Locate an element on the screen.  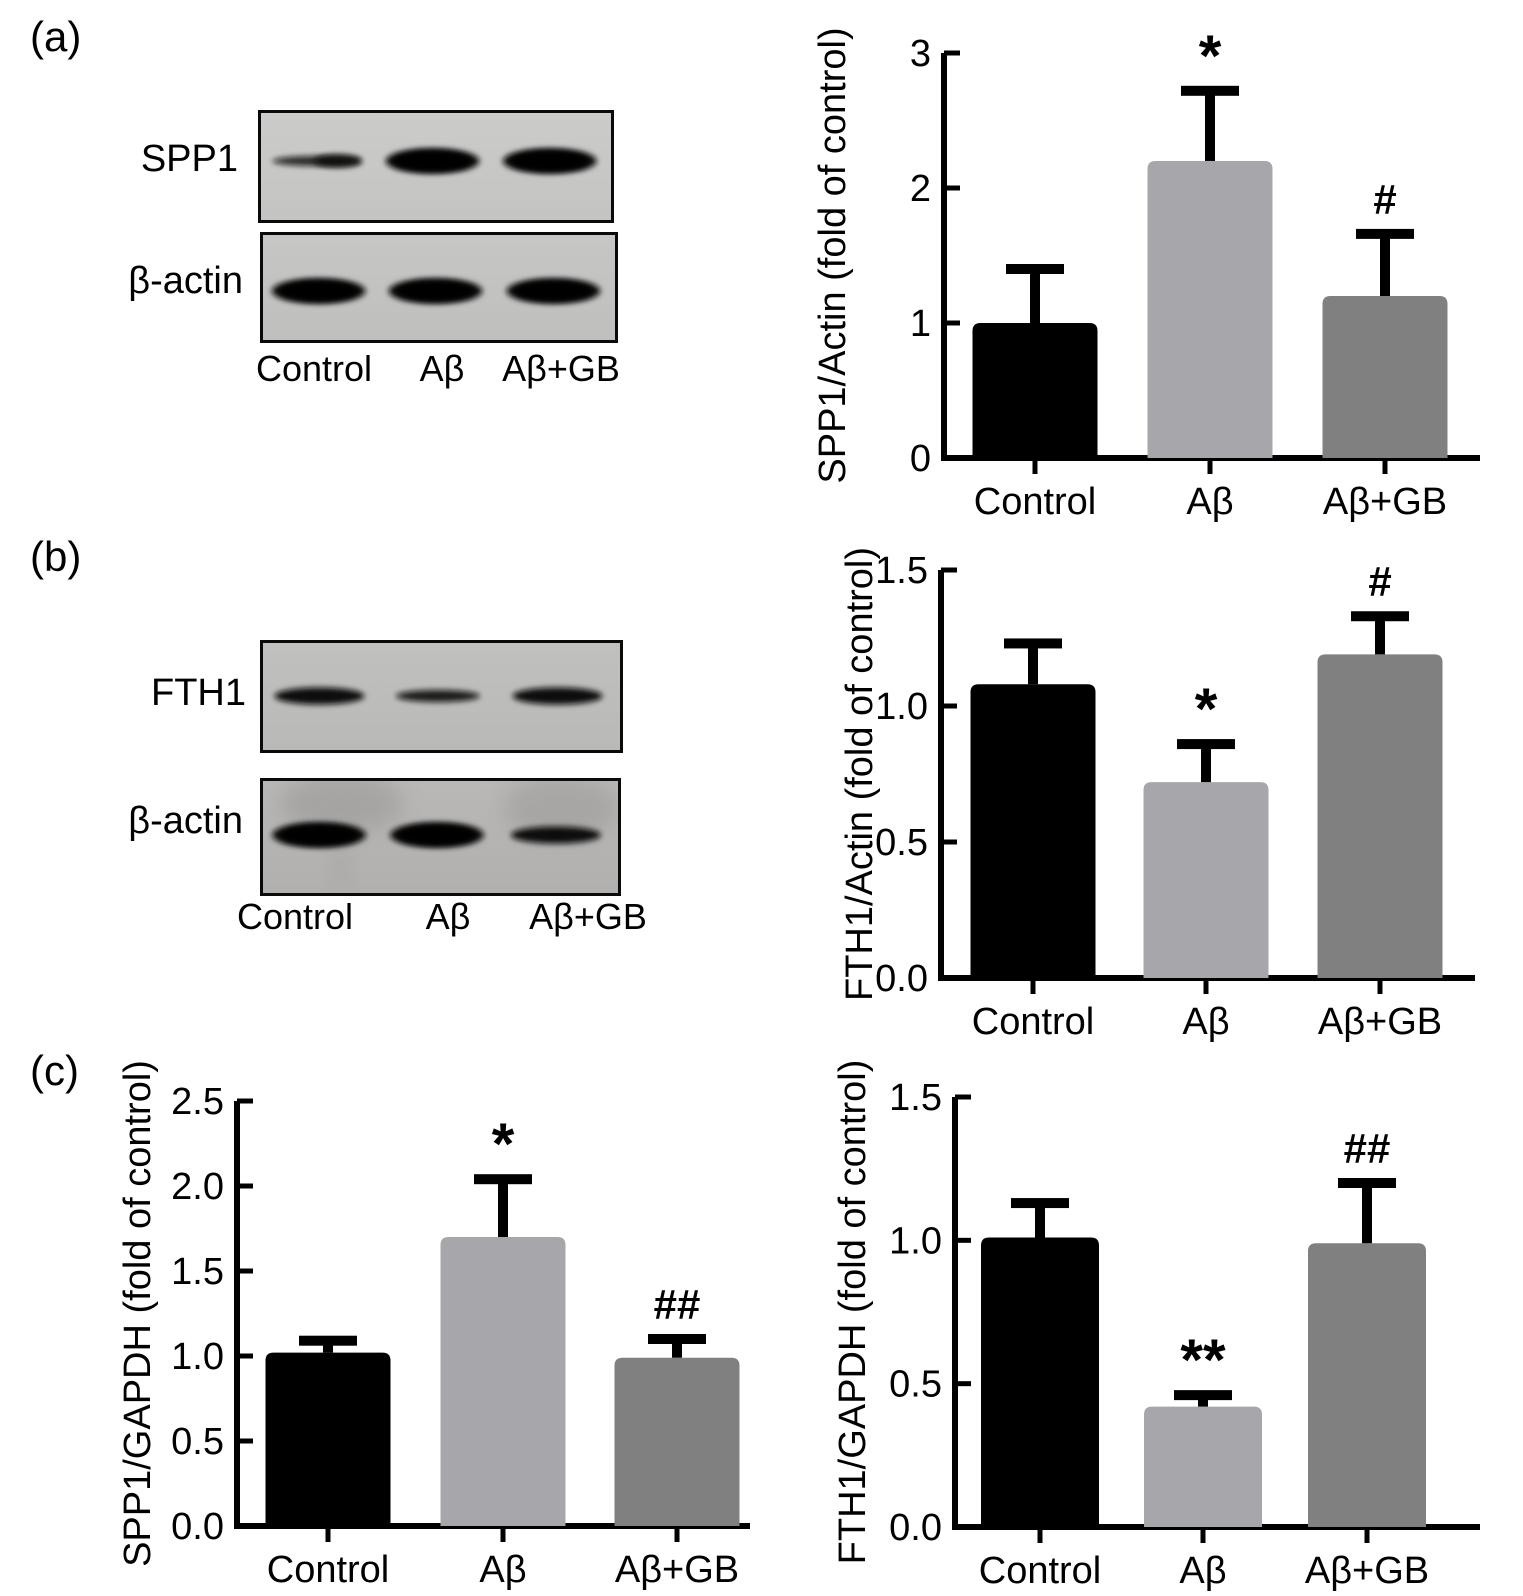
blot-b-row-label-actin: β-actin is located at coordinates (185, 821).